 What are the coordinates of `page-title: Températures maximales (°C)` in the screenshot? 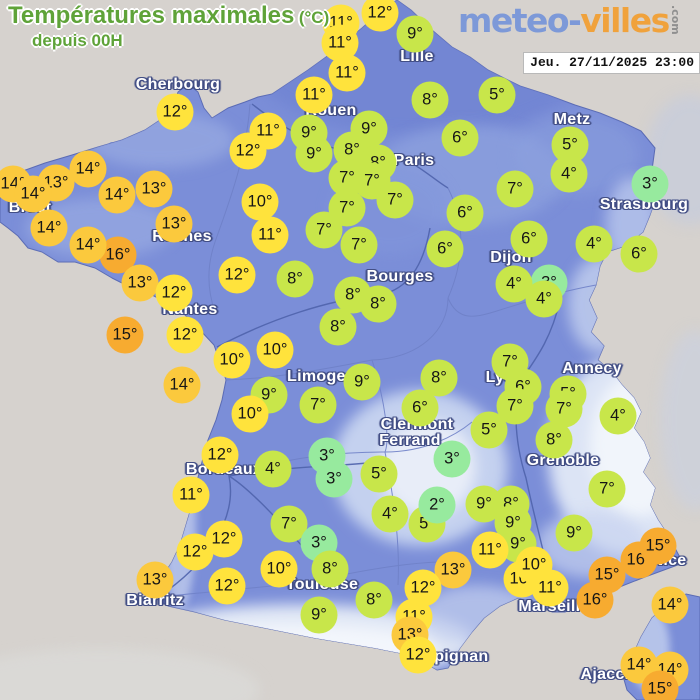 It's located at (168, 16).